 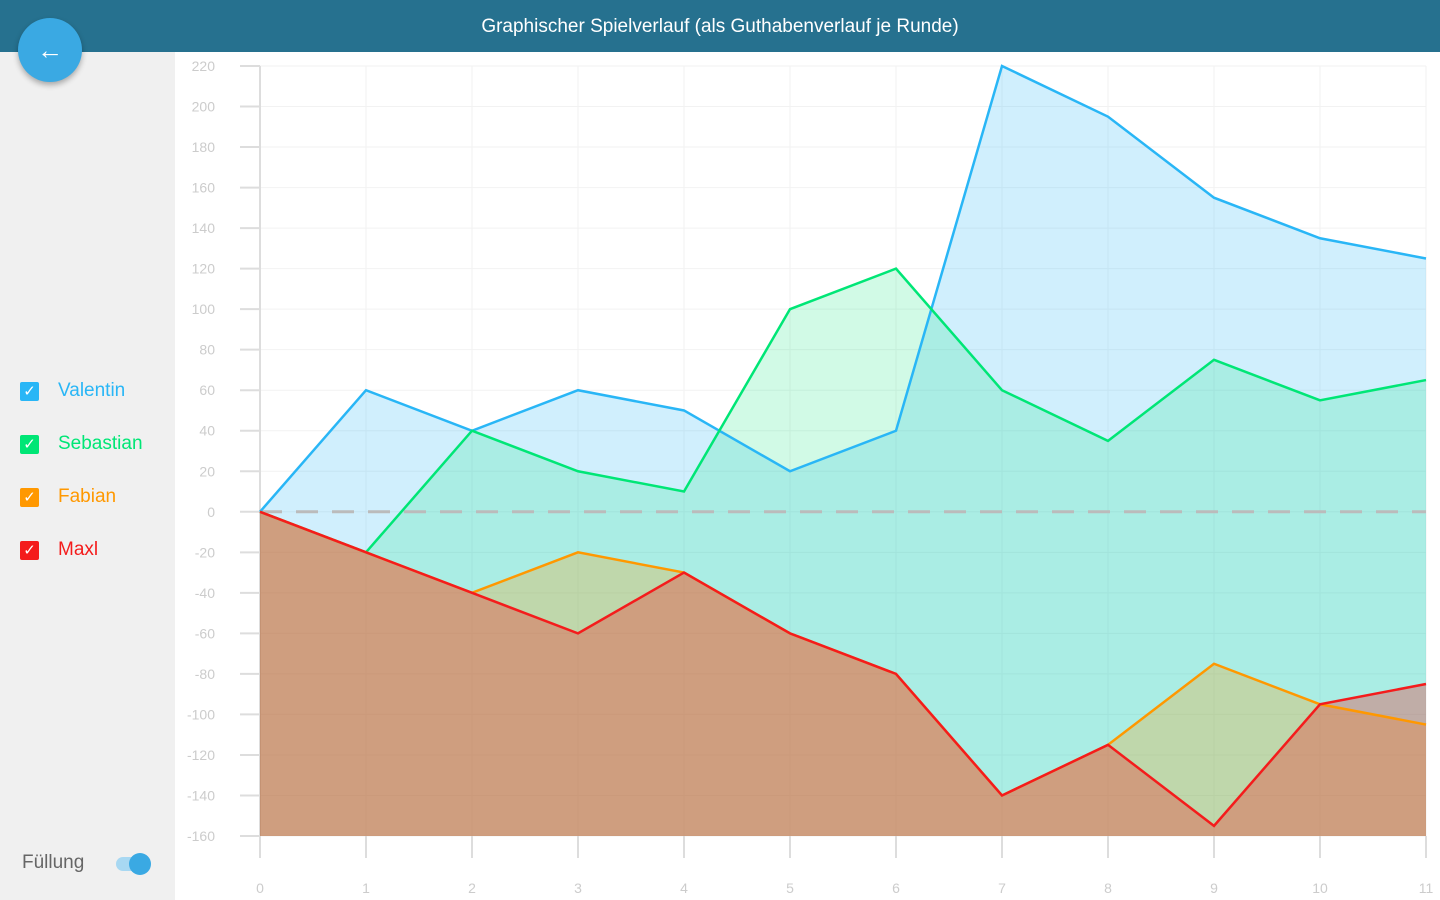 I want to click on y-tick-label: -120, so click(x=201, y=755).